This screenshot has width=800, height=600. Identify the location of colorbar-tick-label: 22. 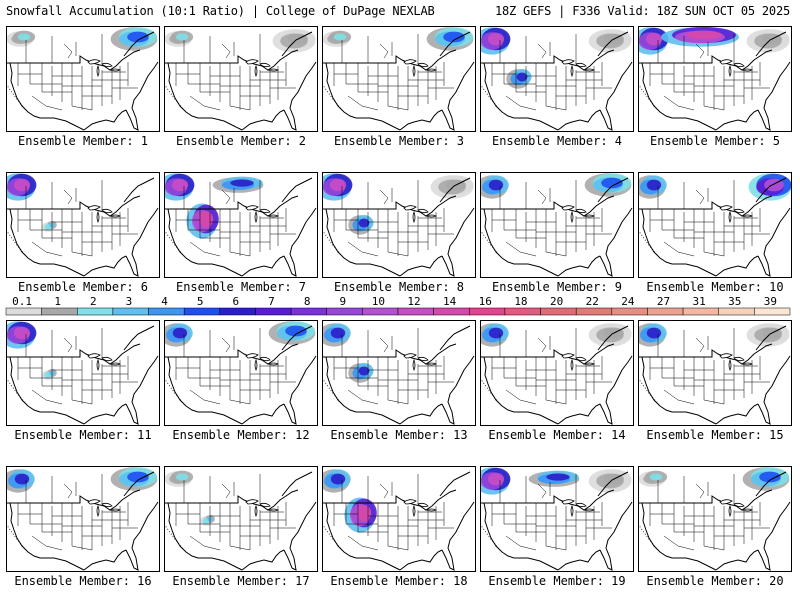
(592, 301).